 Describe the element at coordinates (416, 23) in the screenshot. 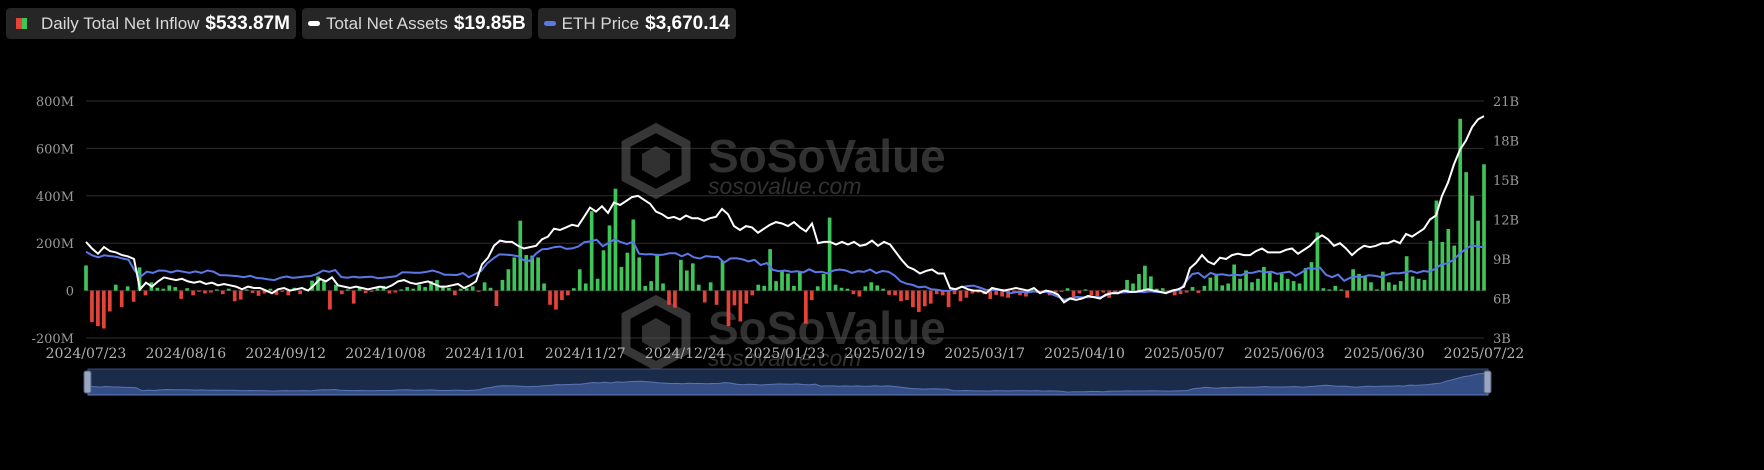

I see `legend-item-total-net-assets: Total Net Assets $19.85B` at that location.